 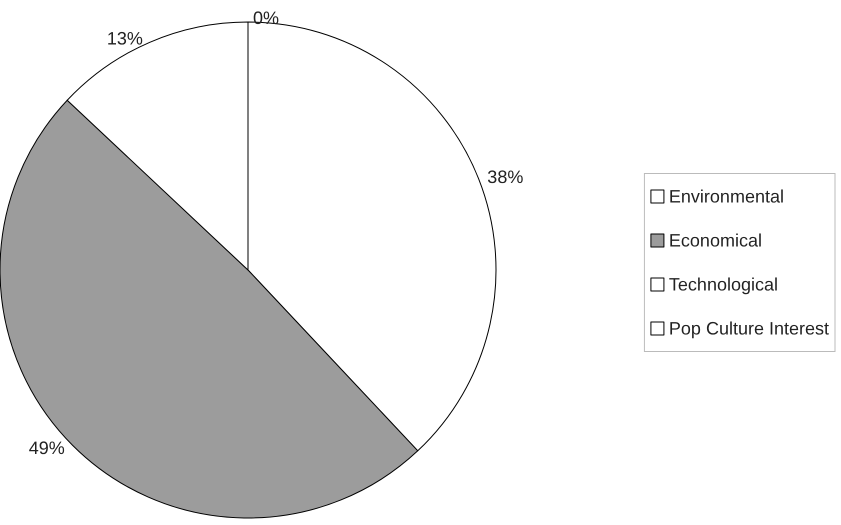 I want to click on data-label: 49%, so click(x=46, y=448).